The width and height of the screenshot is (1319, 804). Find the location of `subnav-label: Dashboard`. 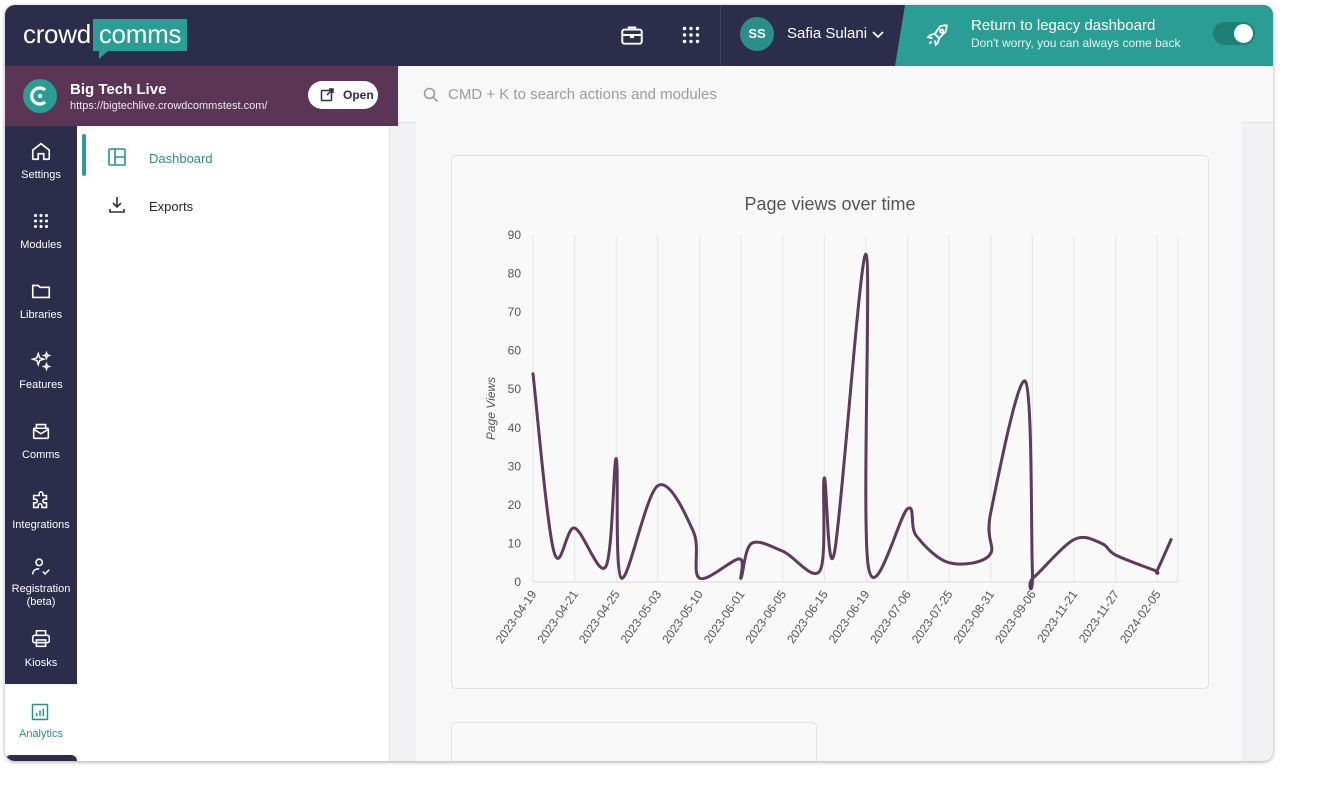

subnav-label: Dashboard is located at coordinates (181, 158).